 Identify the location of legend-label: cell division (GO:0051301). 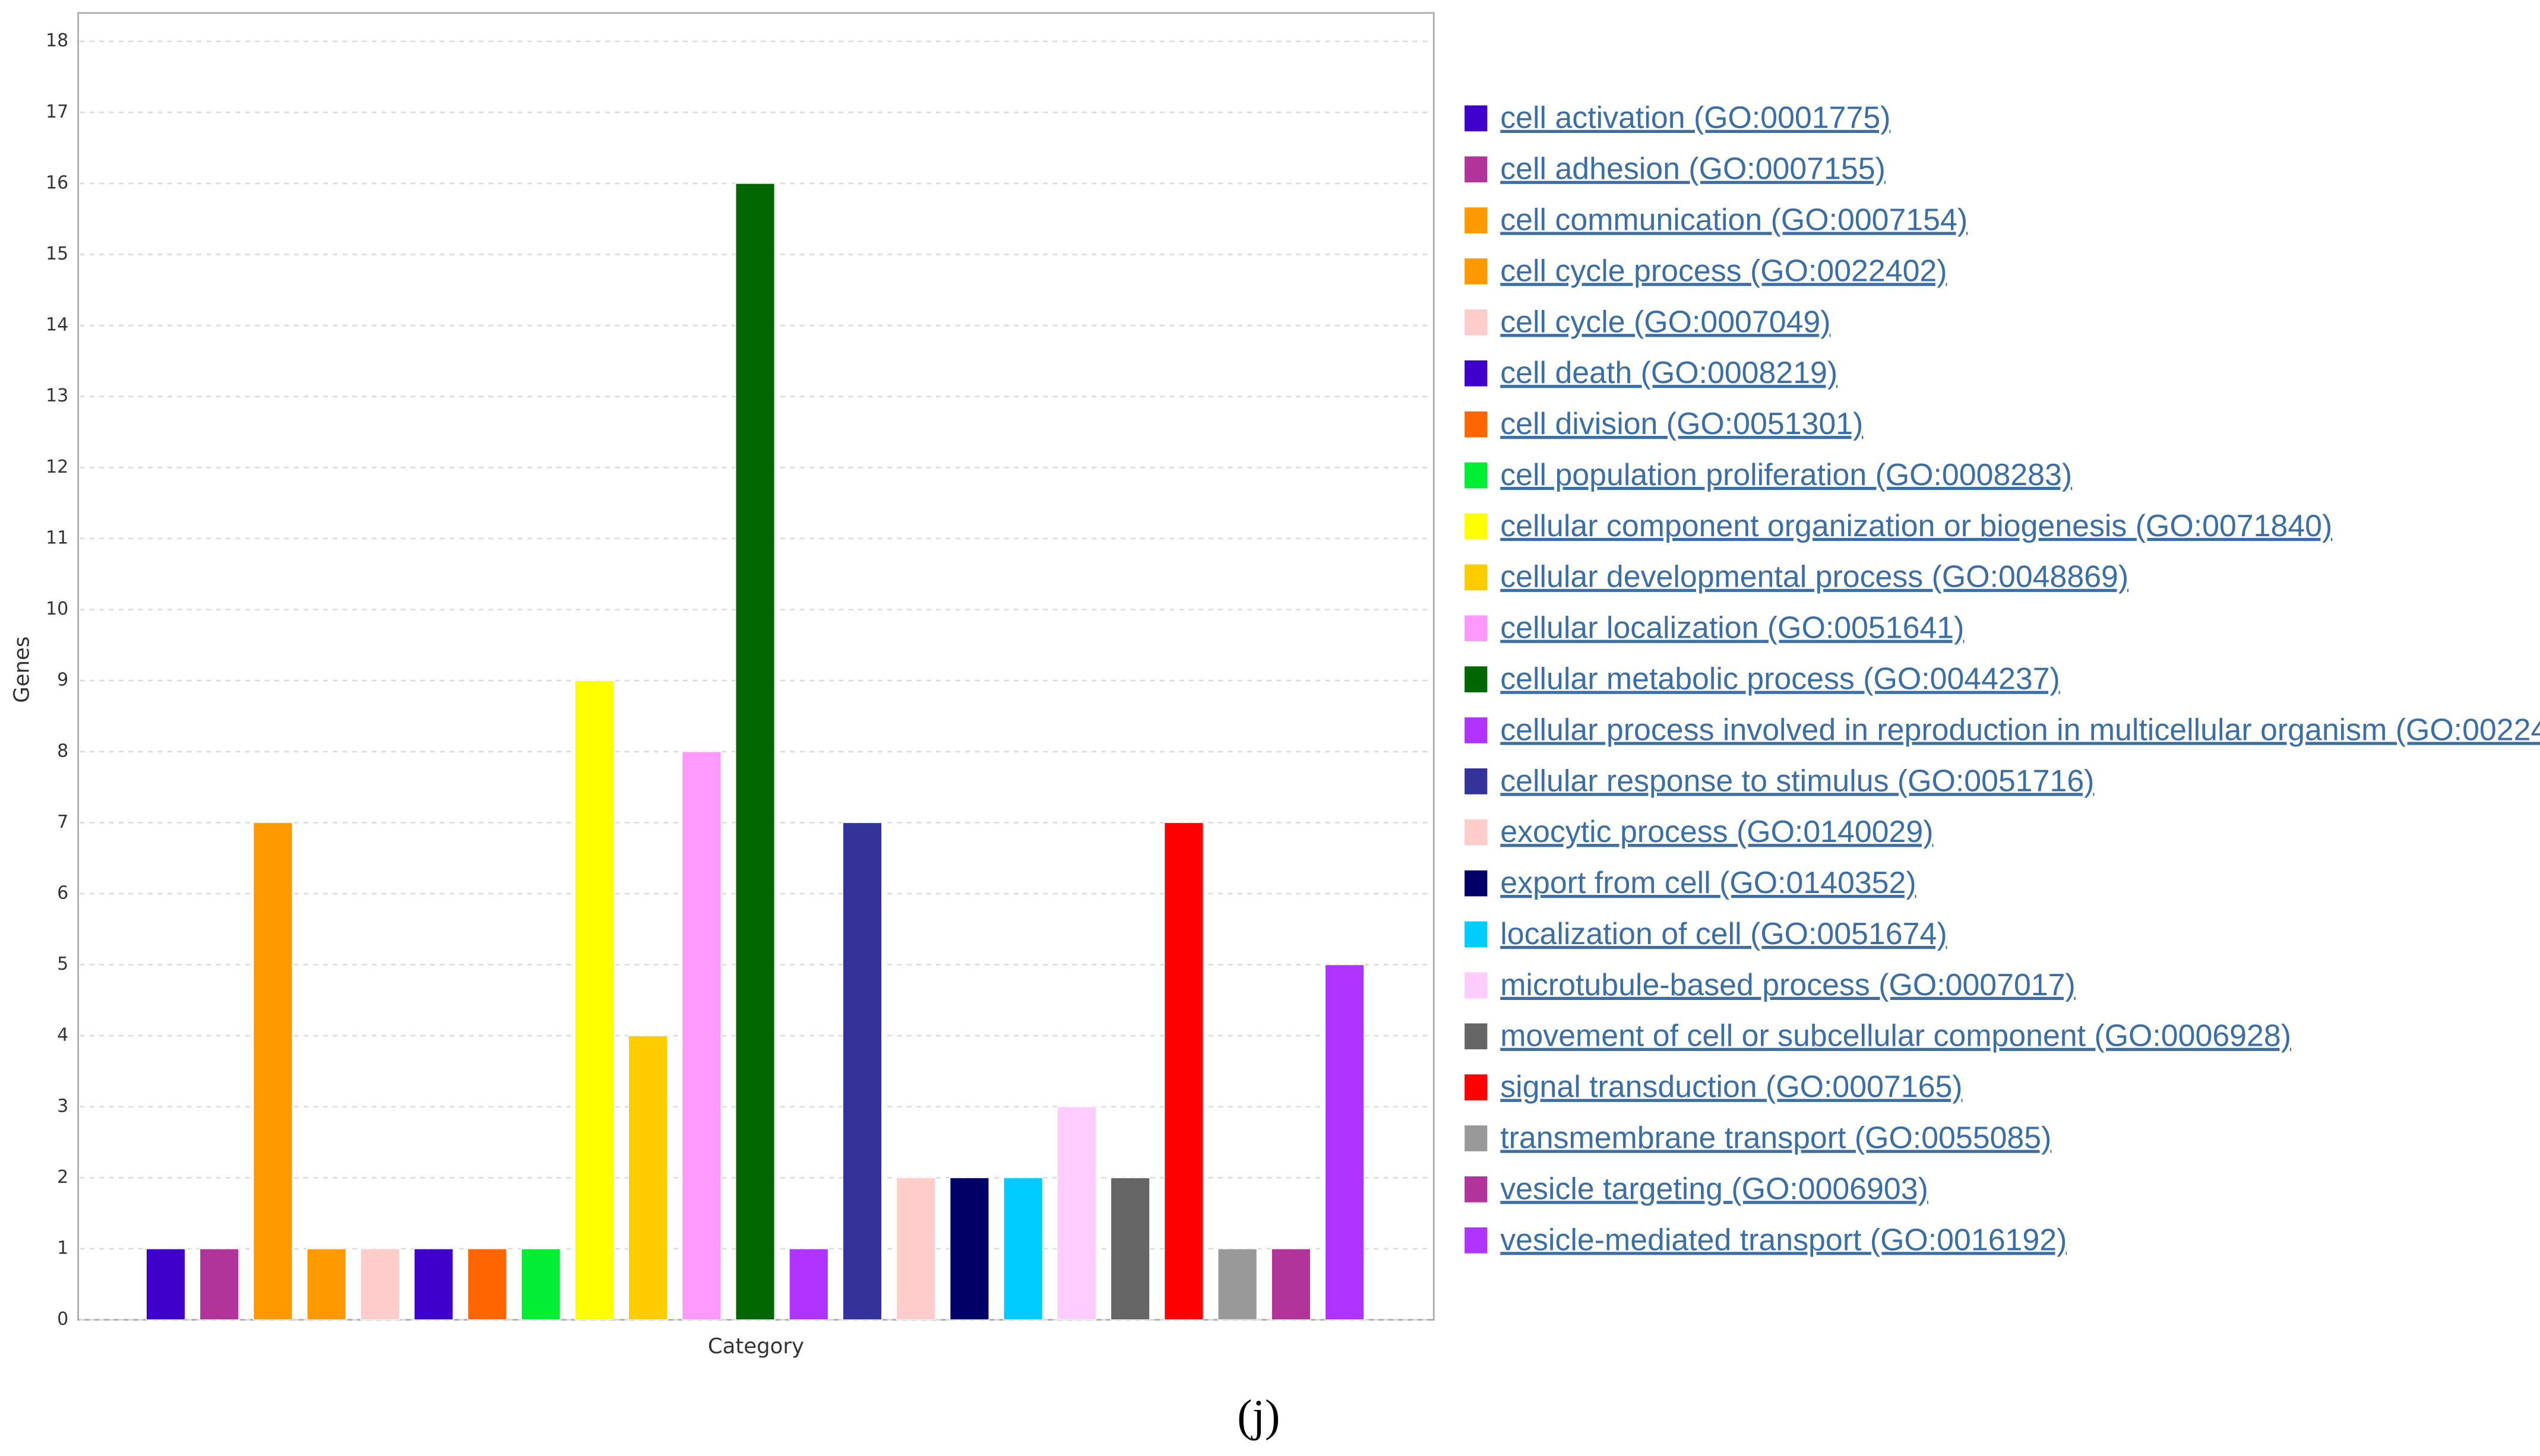
(1682, 424).